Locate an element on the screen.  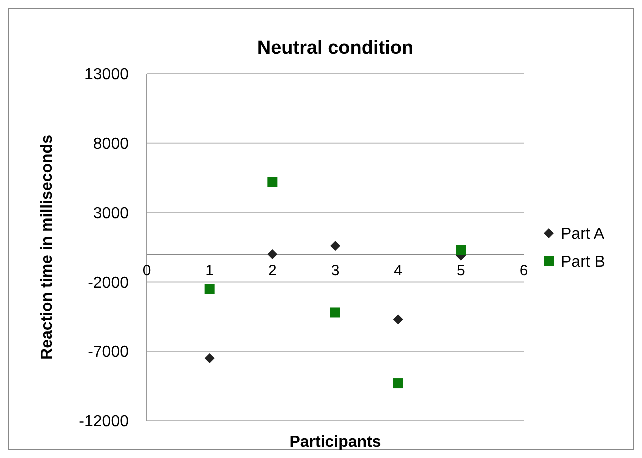
x-tick-label: 5 is located at coordinates (461, 271).